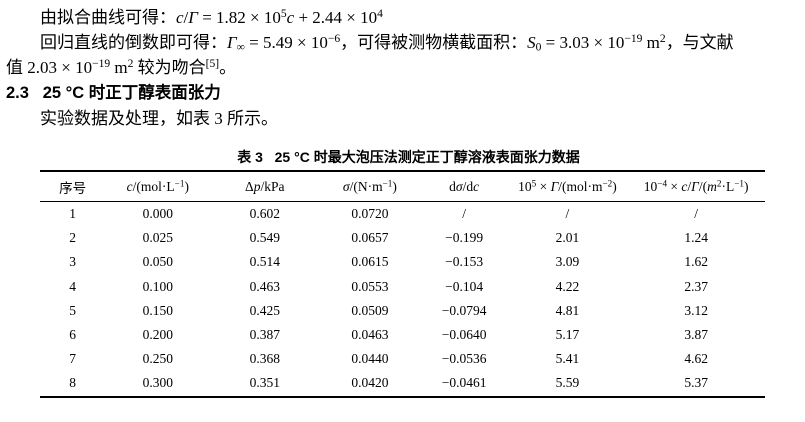 The height and width of the screenshot is (422, 805). I want to click on table-cell: −0.104, so click(464, 286).